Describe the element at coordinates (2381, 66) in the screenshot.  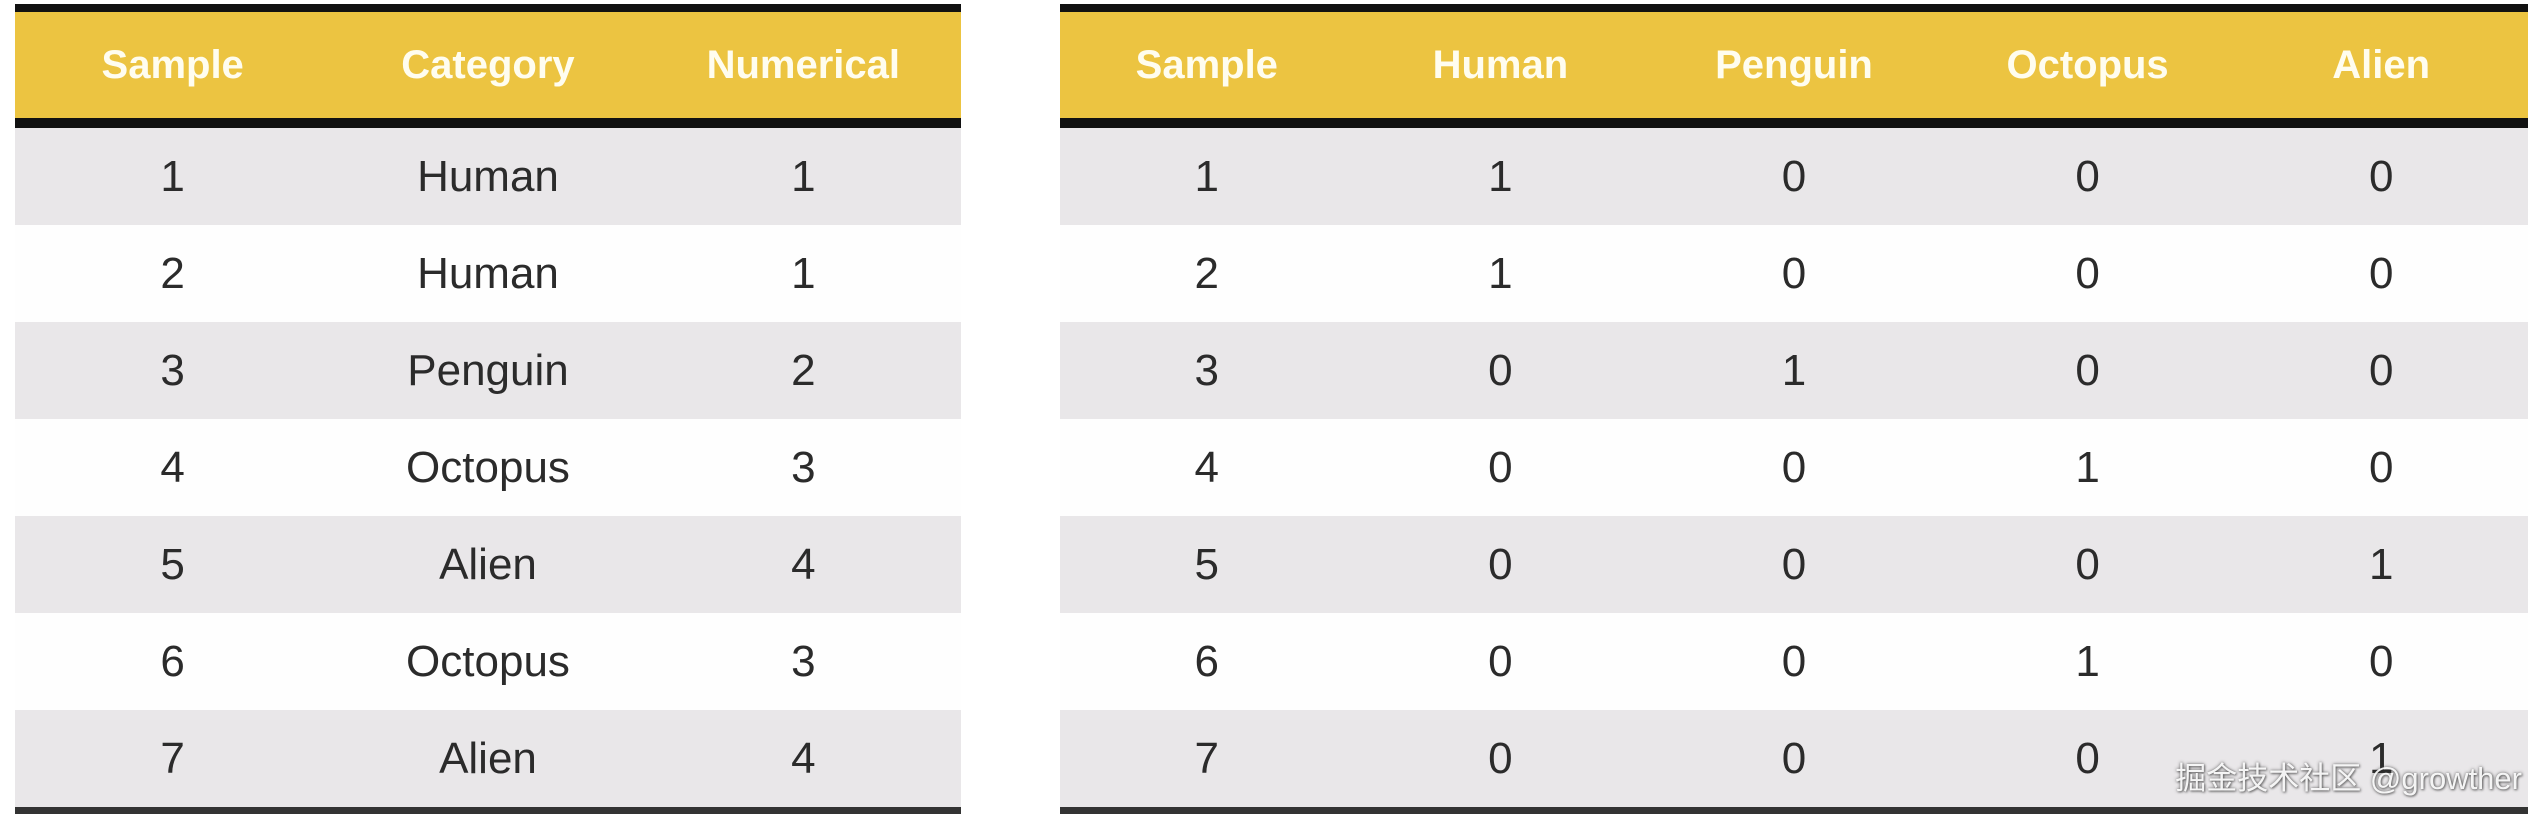
I see `header-cell-alien: Alien` at that location.